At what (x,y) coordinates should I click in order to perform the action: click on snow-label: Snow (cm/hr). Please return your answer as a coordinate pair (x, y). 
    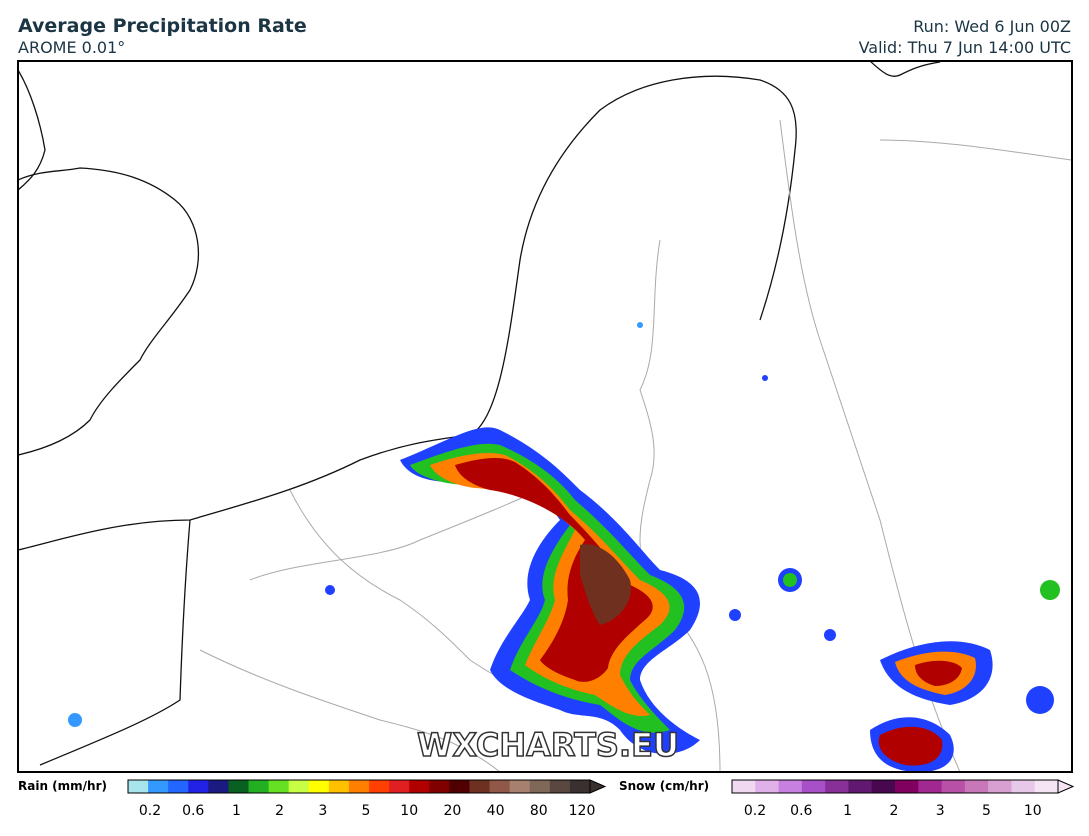
    Looking at the image, I should click on (664, 786).